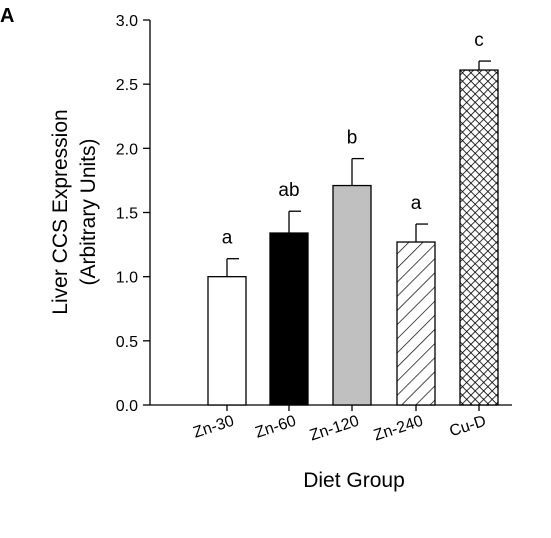 The width and height of the screenshot is (551, 538). Describe the element at coordinates (127, 214) in the screenshot. I see `y-tick-label: 1.5` at that location.